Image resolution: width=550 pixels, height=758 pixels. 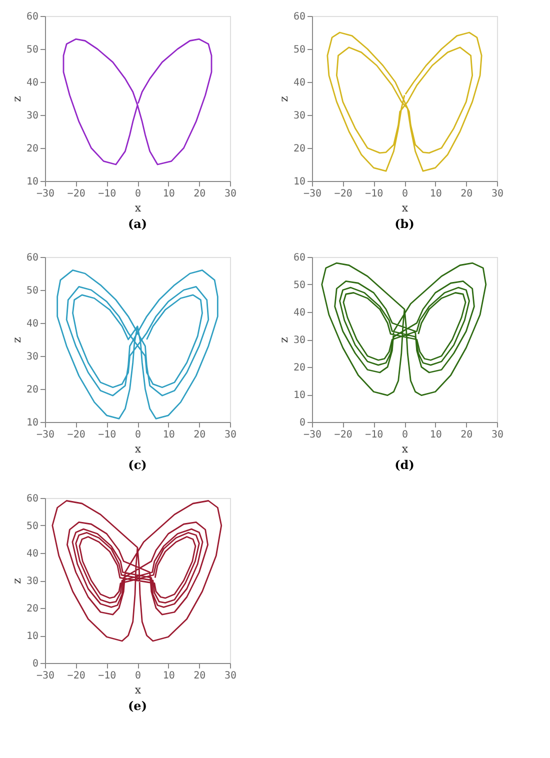 What do you see at coordinates (137, 465) in the screenshot?
I see `text: (c)` at bounding box center [137, 465].